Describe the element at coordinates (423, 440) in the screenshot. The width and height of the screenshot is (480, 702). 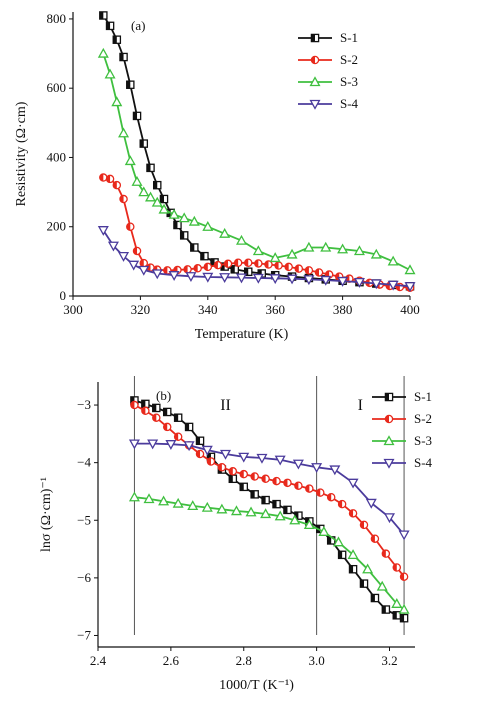
I see `legend-label: S-3` at that location.